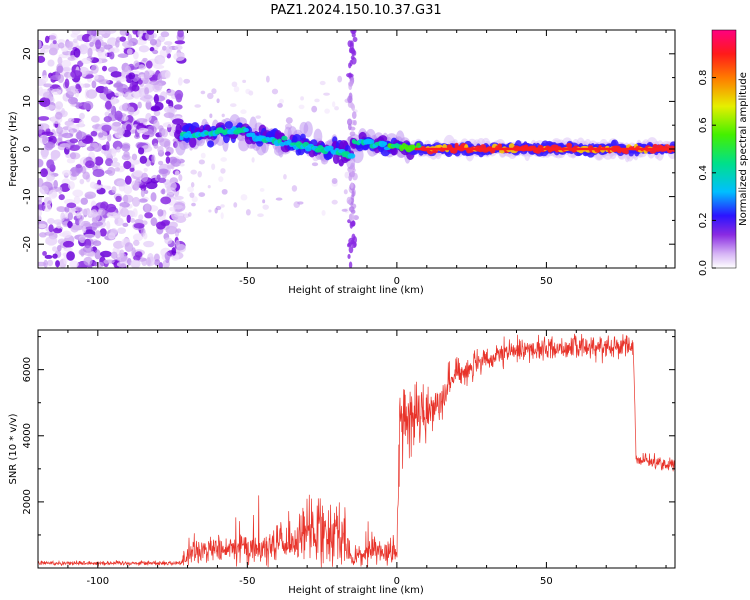 The width and height of the screenshot is (750, 600). I want to click on y-tick-label: 20, so click(27, 53).